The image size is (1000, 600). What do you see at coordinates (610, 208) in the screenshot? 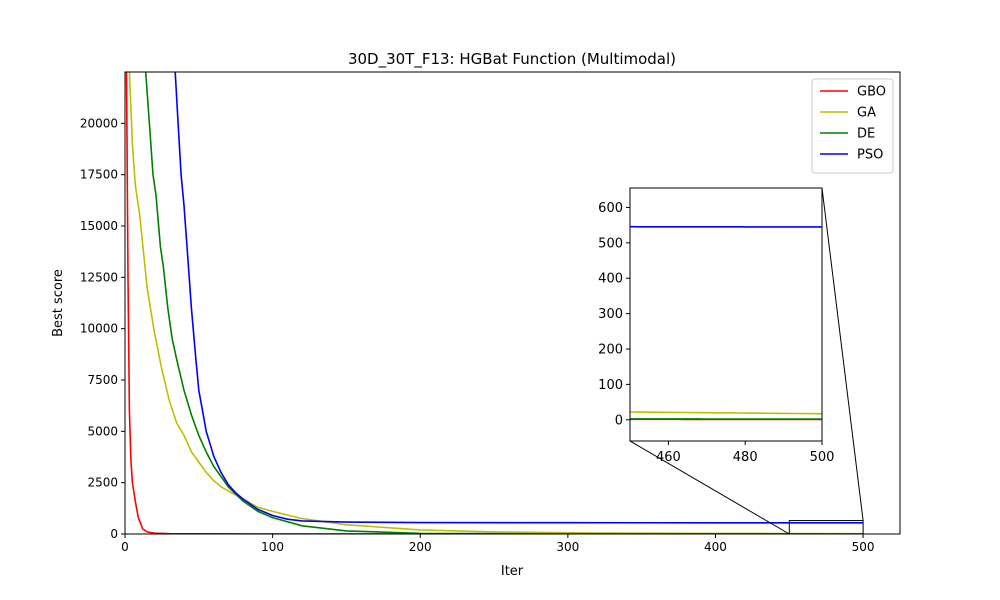
I see `inset-y-tick-label: 600` at bounding box center [610, 208].